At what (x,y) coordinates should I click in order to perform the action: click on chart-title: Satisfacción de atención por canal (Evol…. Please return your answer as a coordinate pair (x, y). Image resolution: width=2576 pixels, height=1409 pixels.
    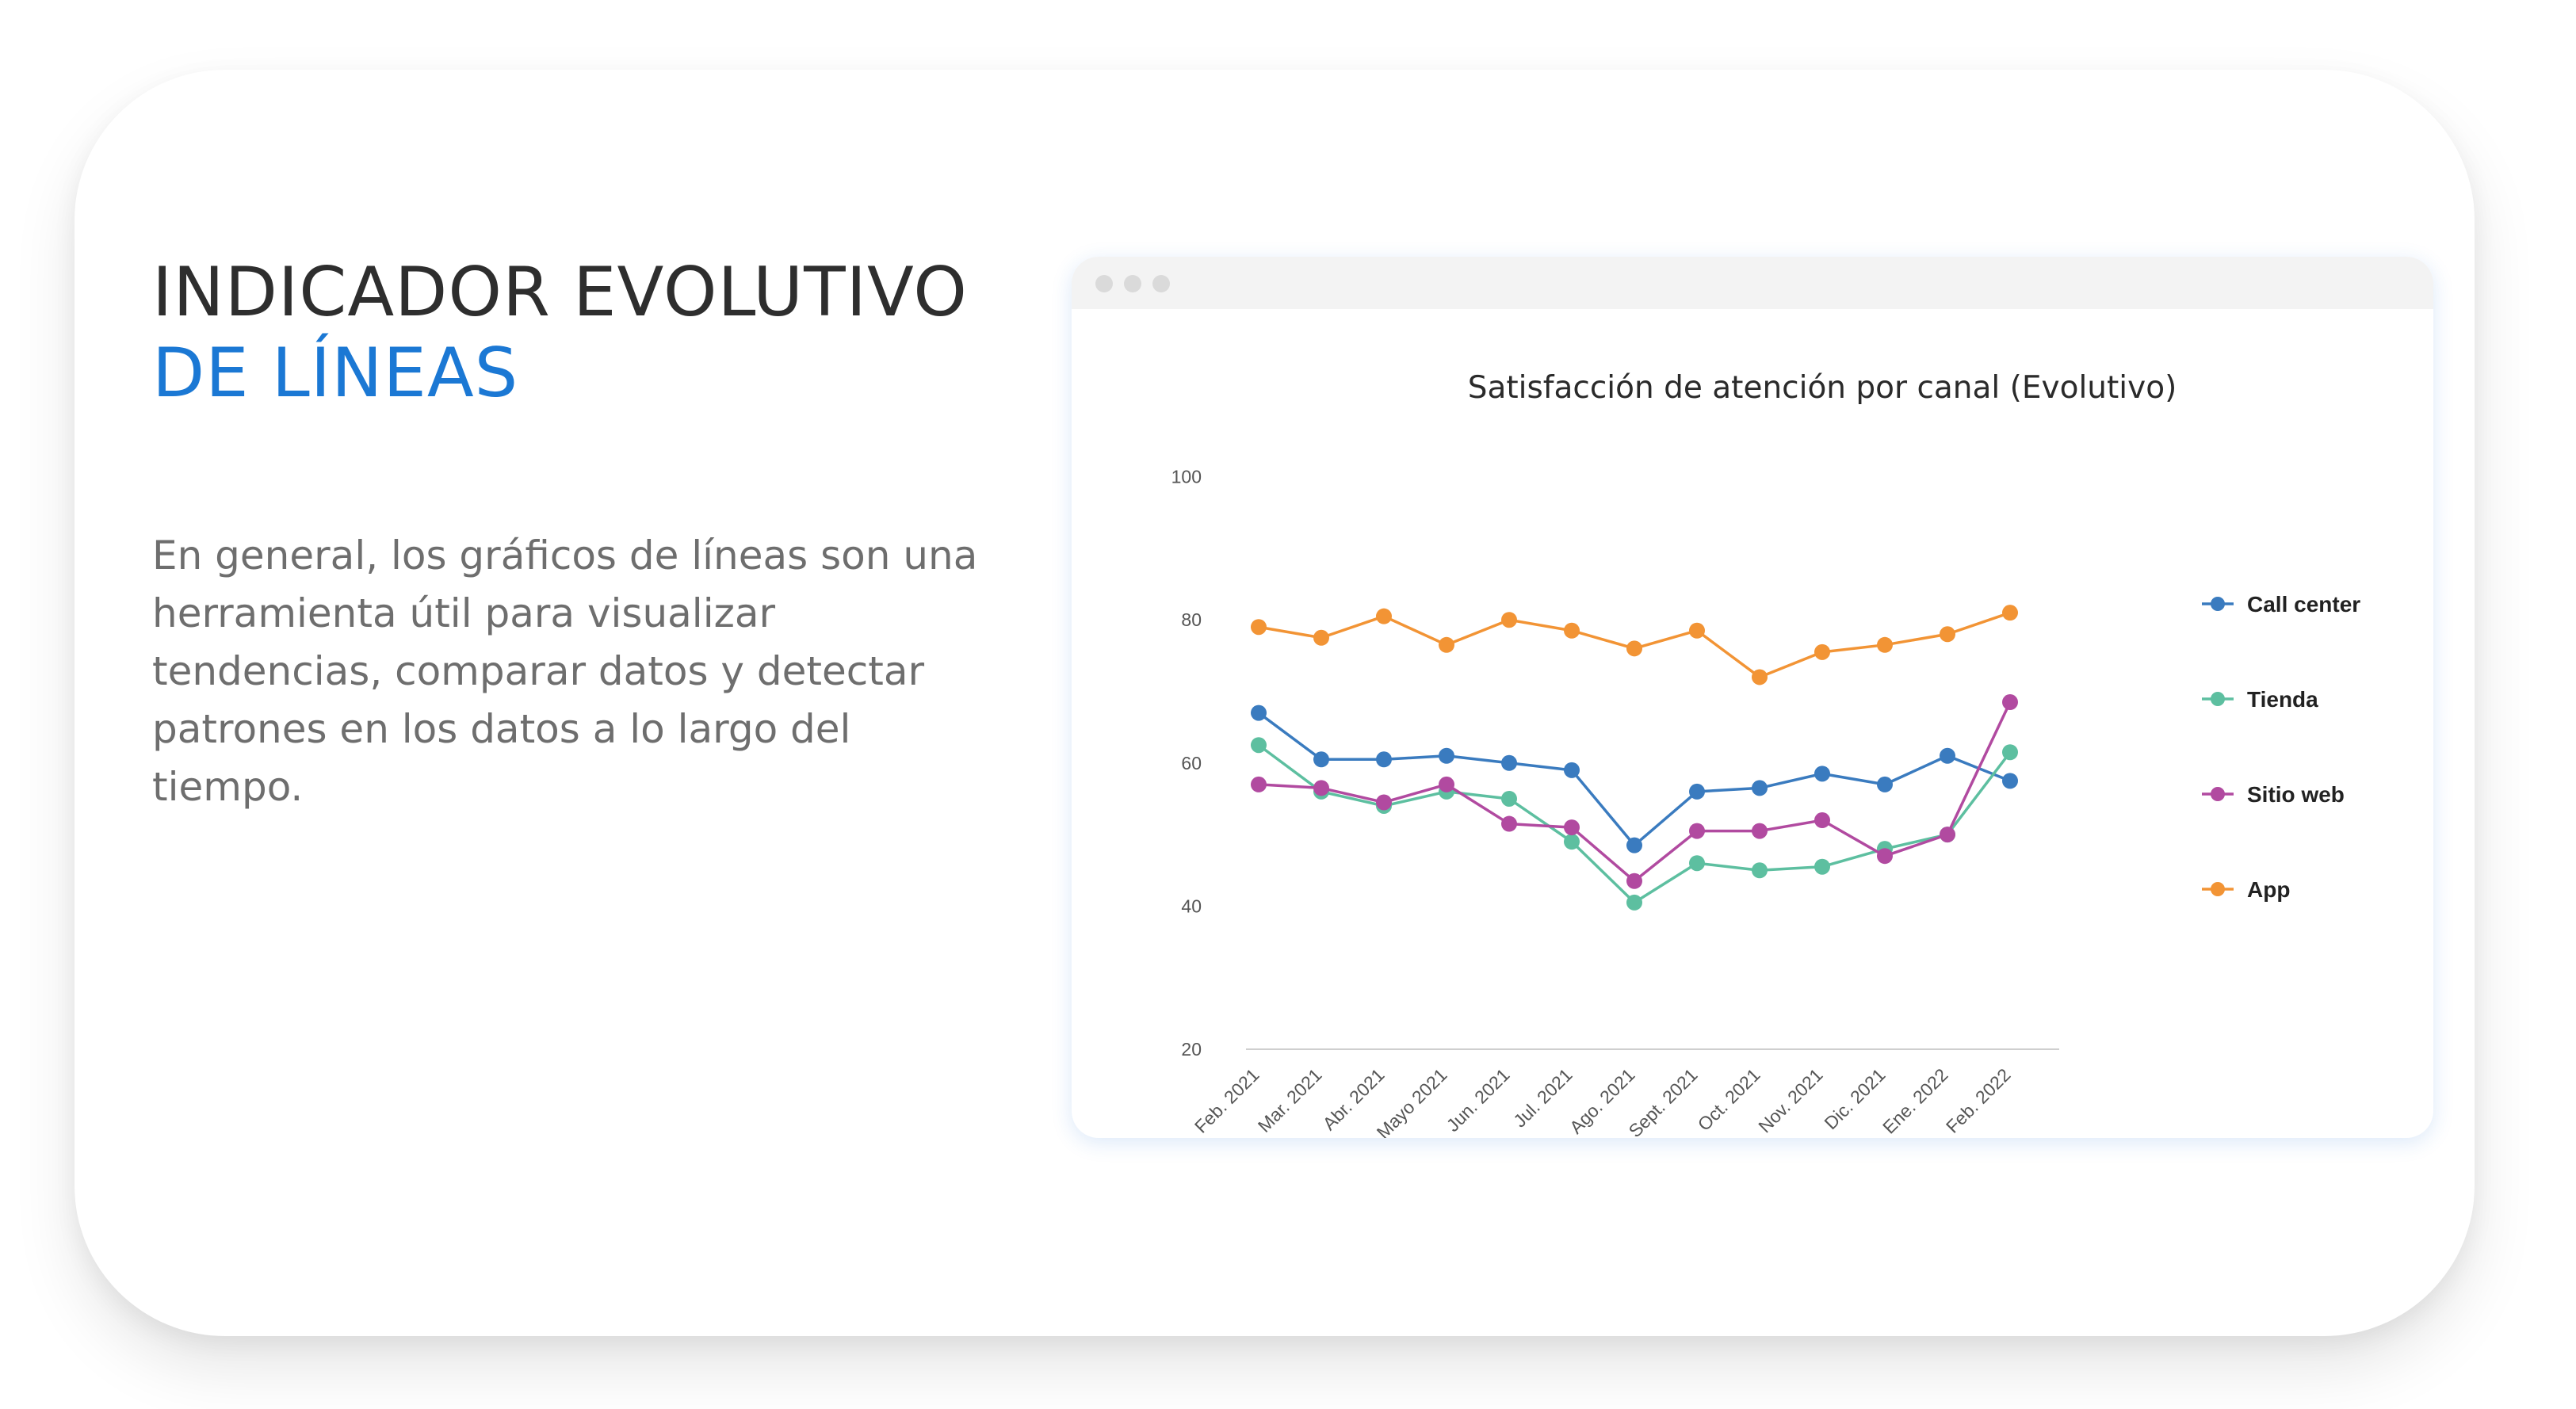
    Looking at the image, I should click on (1823, 388).